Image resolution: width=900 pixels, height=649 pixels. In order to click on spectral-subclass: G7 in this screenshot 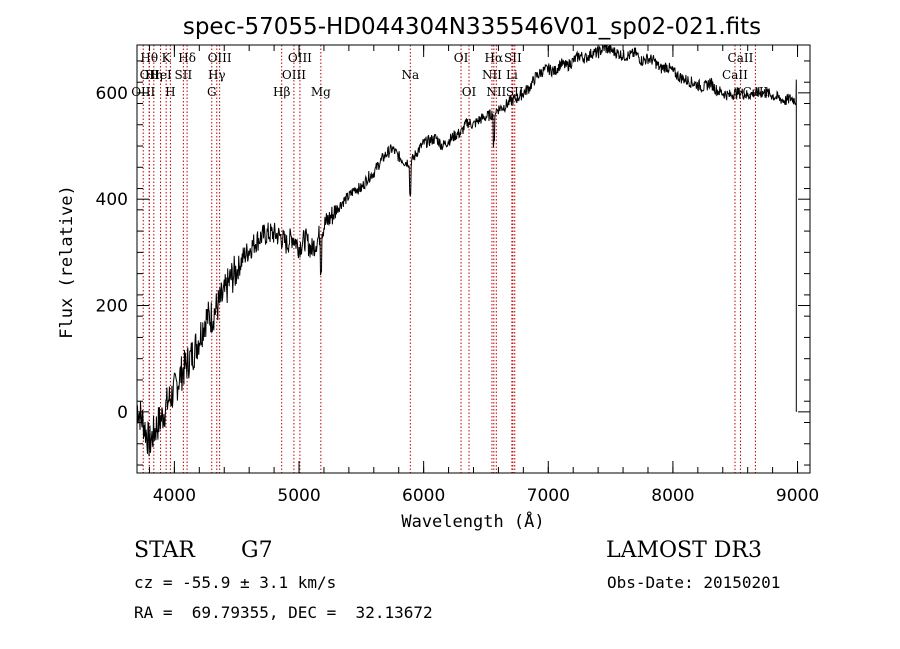, I will do `click(257, 550)`.